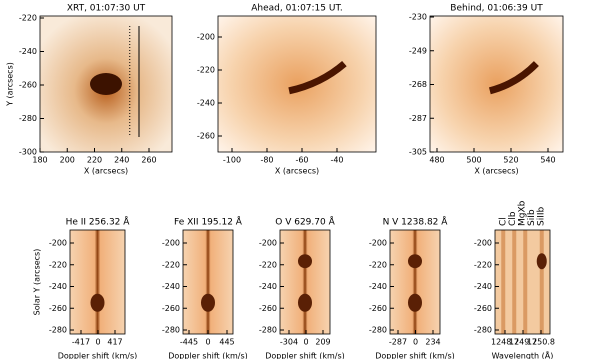 This screenshot has width=600, height=359. What do you see at coordinates (94, 160) in the screenshot?
I see `x-tick-label: 220` at bounding box center [94, 160].